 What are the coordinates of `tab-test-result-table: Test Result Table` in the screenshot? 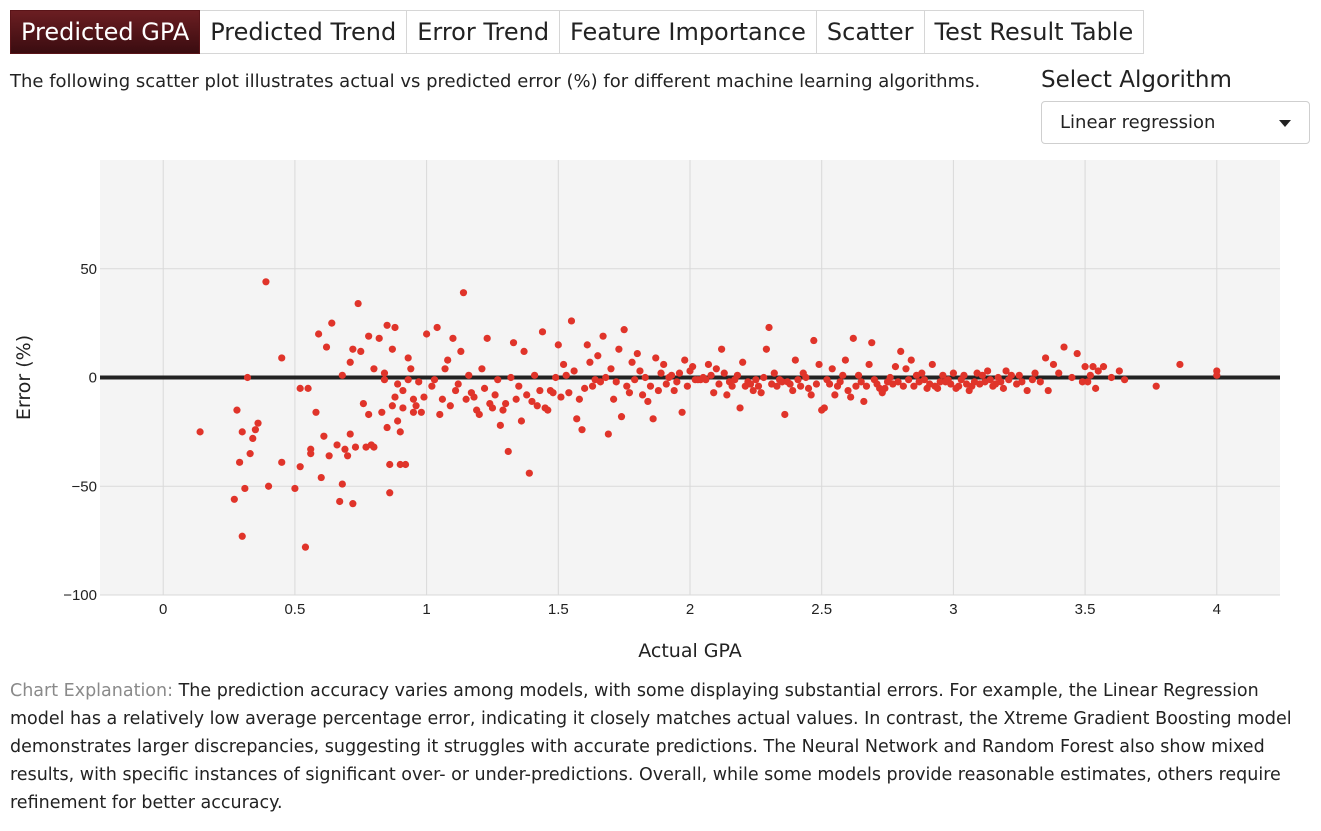 It's located at (1034, 32).